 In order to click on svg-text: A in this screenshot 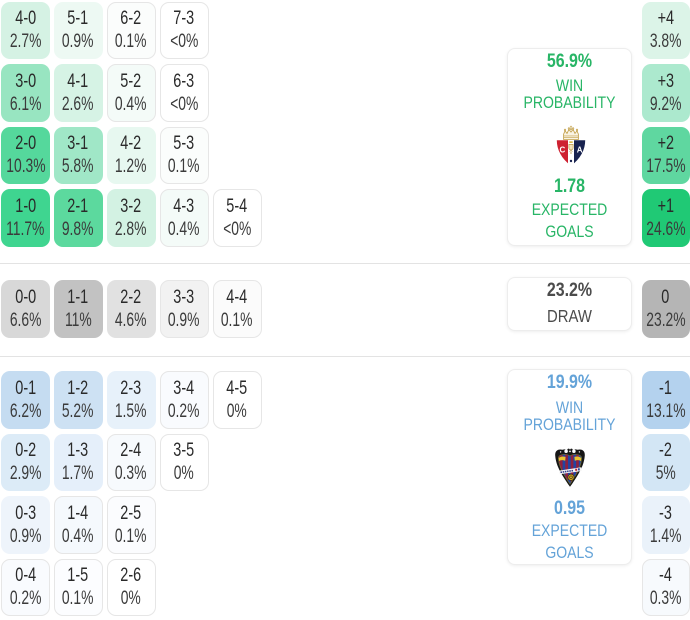, I will do `click(579, 149)`.